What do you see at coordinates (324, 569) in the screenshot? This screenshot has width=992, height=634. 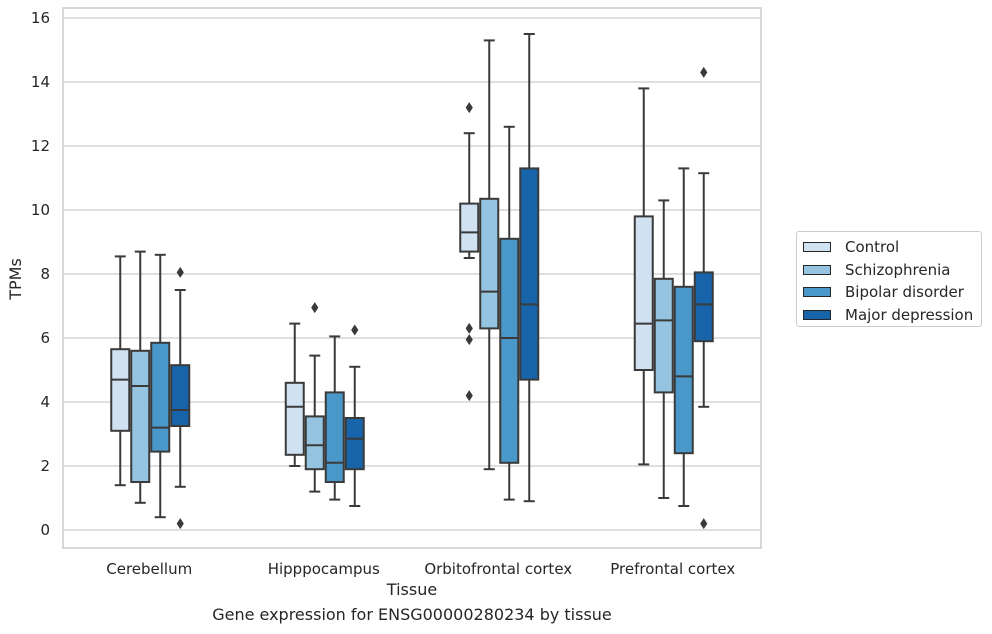 I see `x-tick-label: Hipppocampus` at bounding box center [324, 569].